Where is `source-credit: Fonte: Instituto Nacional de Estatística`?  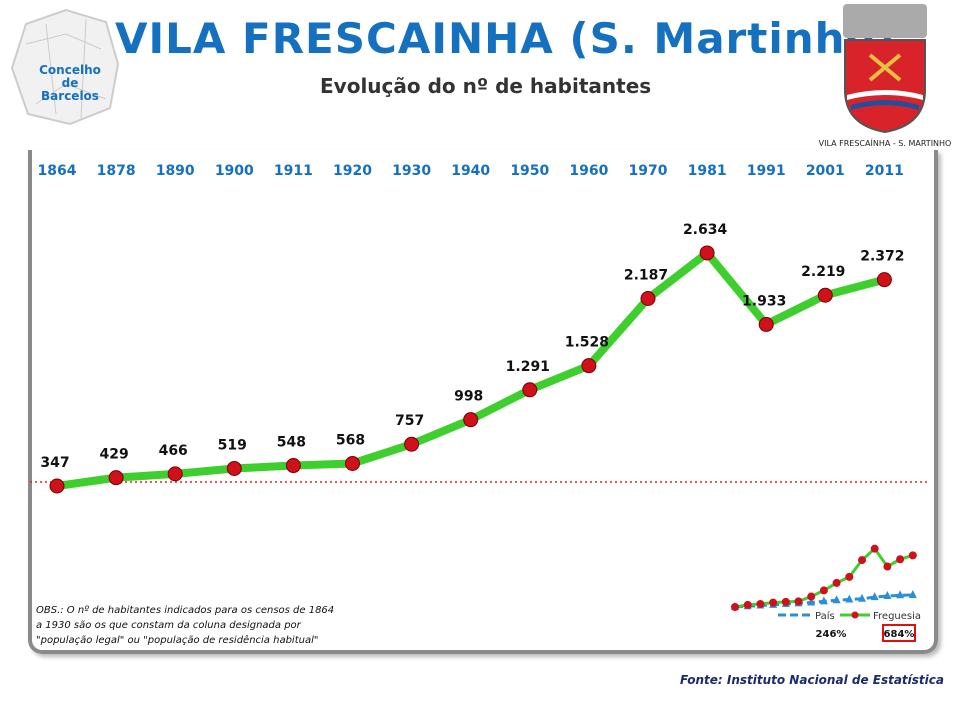
source-credit: Fonte: Instituto Nacional de Estatística is located at coordinates (811, 680).